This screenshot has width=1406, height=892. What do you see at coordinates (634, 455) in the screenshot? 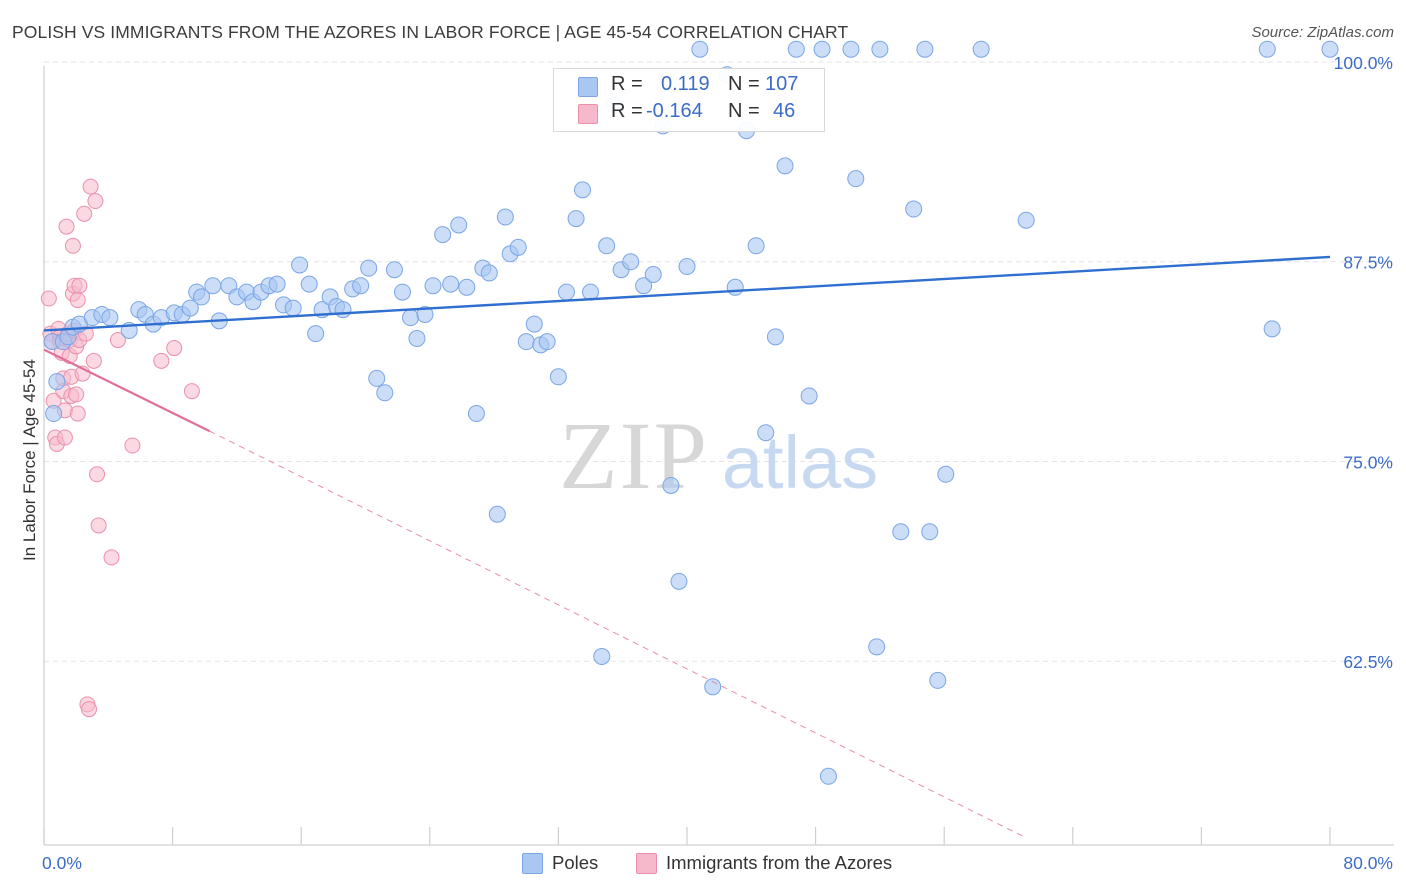
I see `watermark-zip: ZIP` at bounding box center [634, 455].